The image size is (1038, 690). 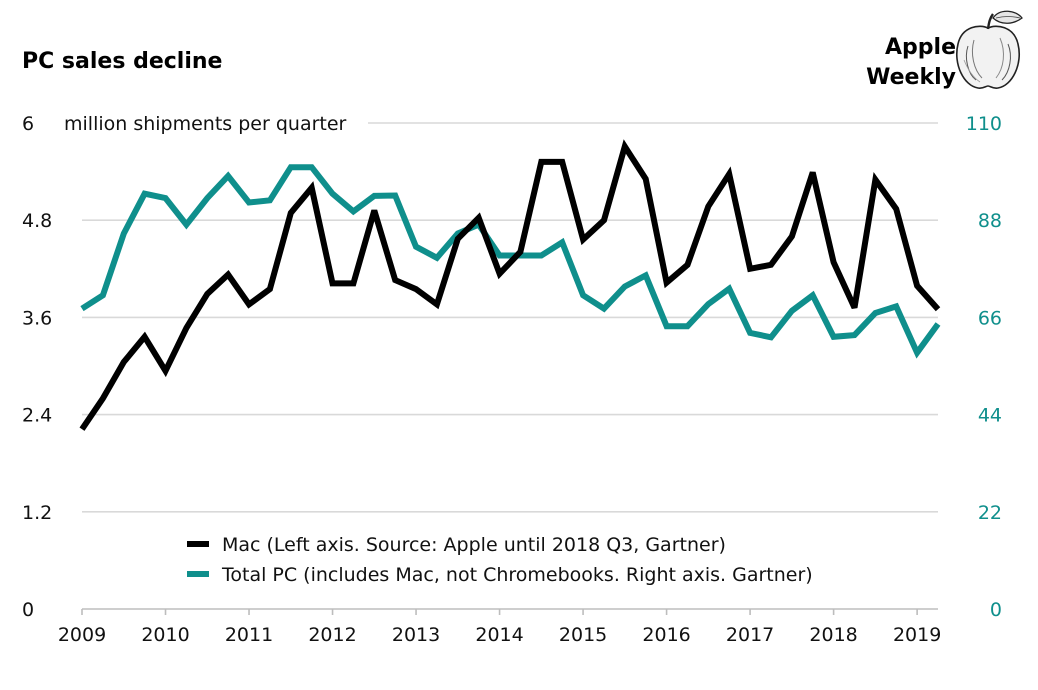 What do you see at coordinates (666, 635) in the screenshot?
I see `x-tick-label: 2016` at bounding box center [666, 635].